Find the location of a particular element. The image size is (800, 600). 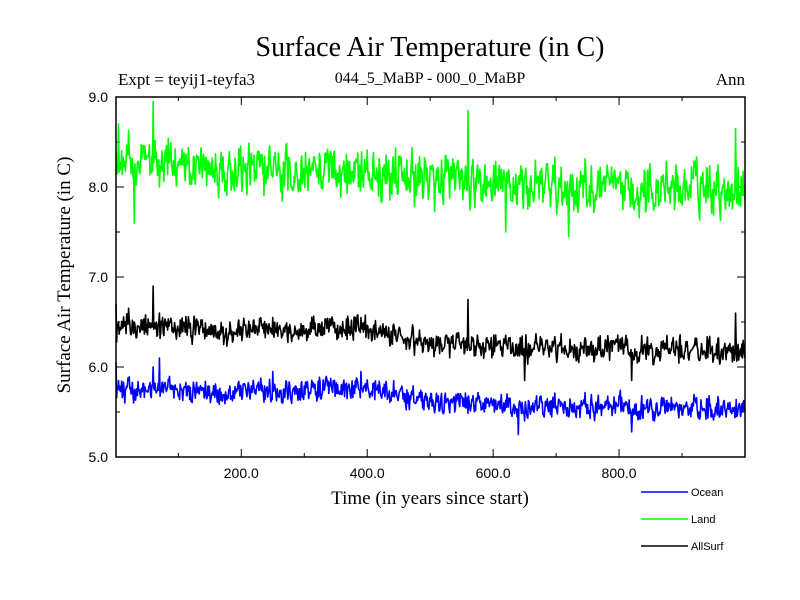

y-tick-label: 6.0 is located at coordinates (99, 367).